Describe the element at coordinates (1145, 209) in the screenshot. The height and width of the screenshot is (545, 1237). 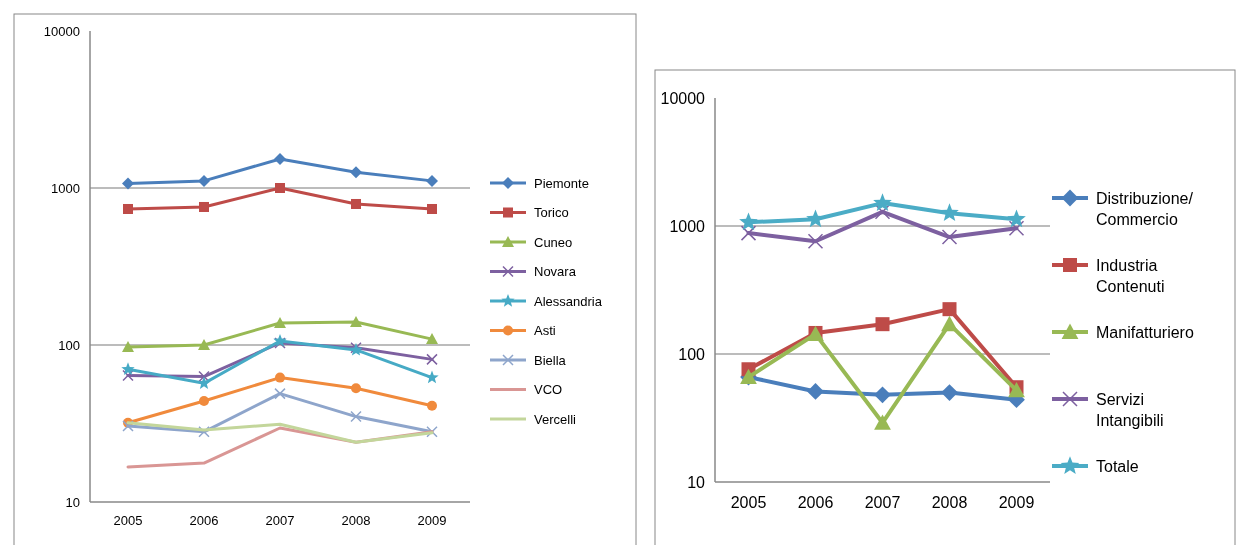
I see `legend-label: Distribuzione/ Commercio` at that location.